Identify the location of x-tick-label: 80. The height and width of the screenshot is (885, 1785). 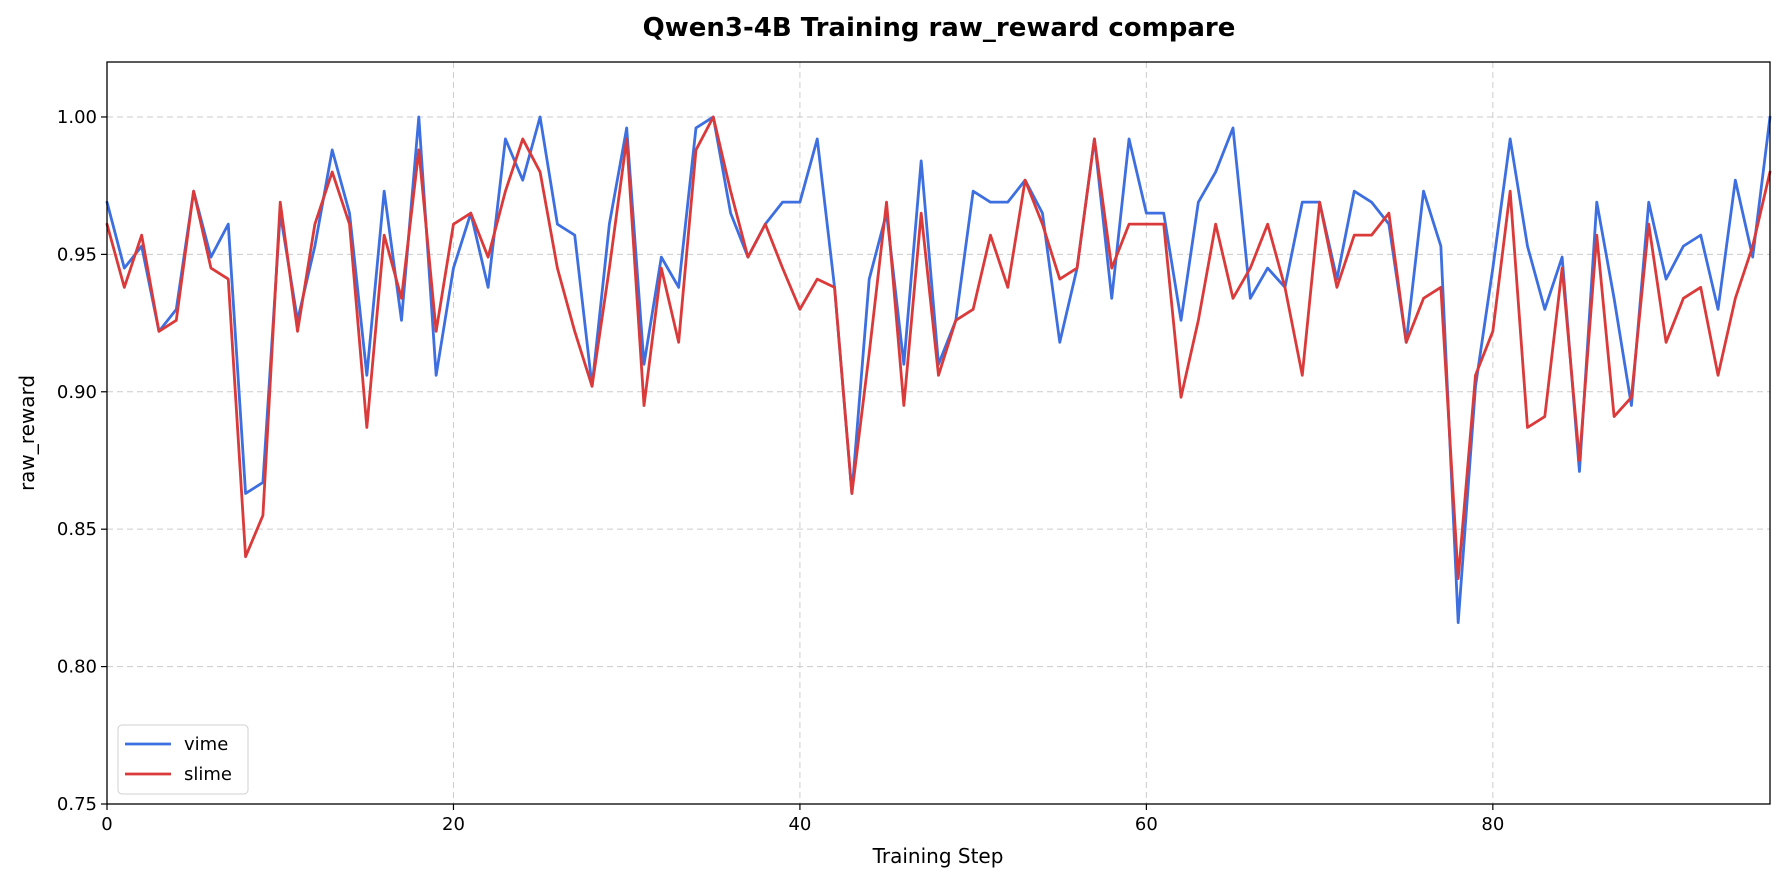
(1492, 824).